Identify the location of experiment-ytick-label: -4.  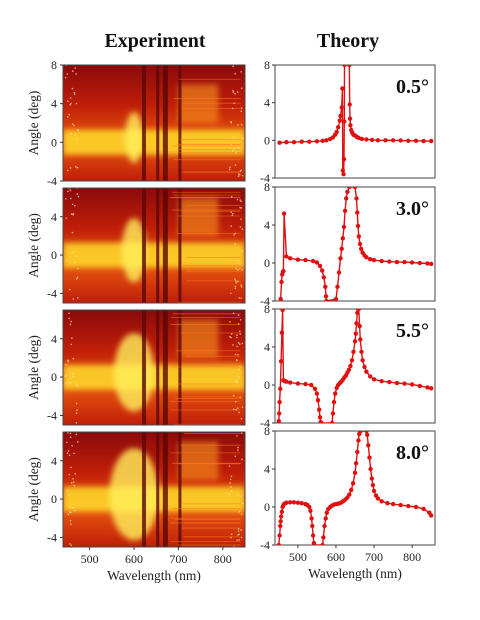
(52, 181).